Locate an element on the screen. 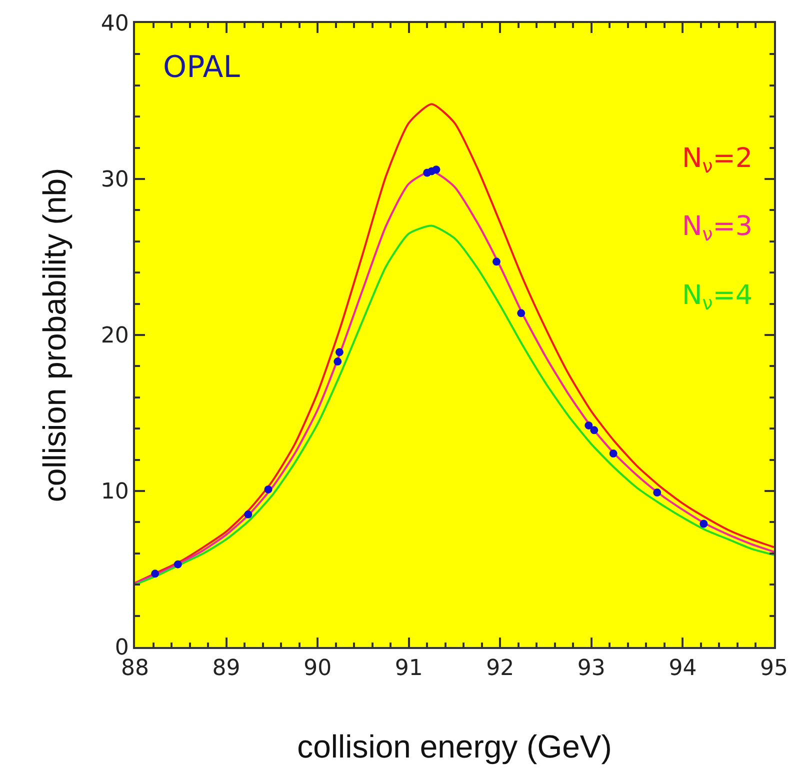 The image size is (800, 775). x-axis-title: collision energy (GeV) is located at coordinates (454, 746).